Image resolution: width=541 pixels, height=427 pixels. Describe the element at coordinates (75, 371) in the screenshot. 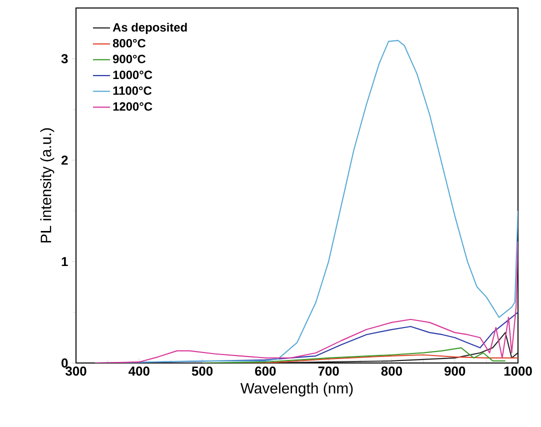

I see `x-tick-label: 300` at that location.